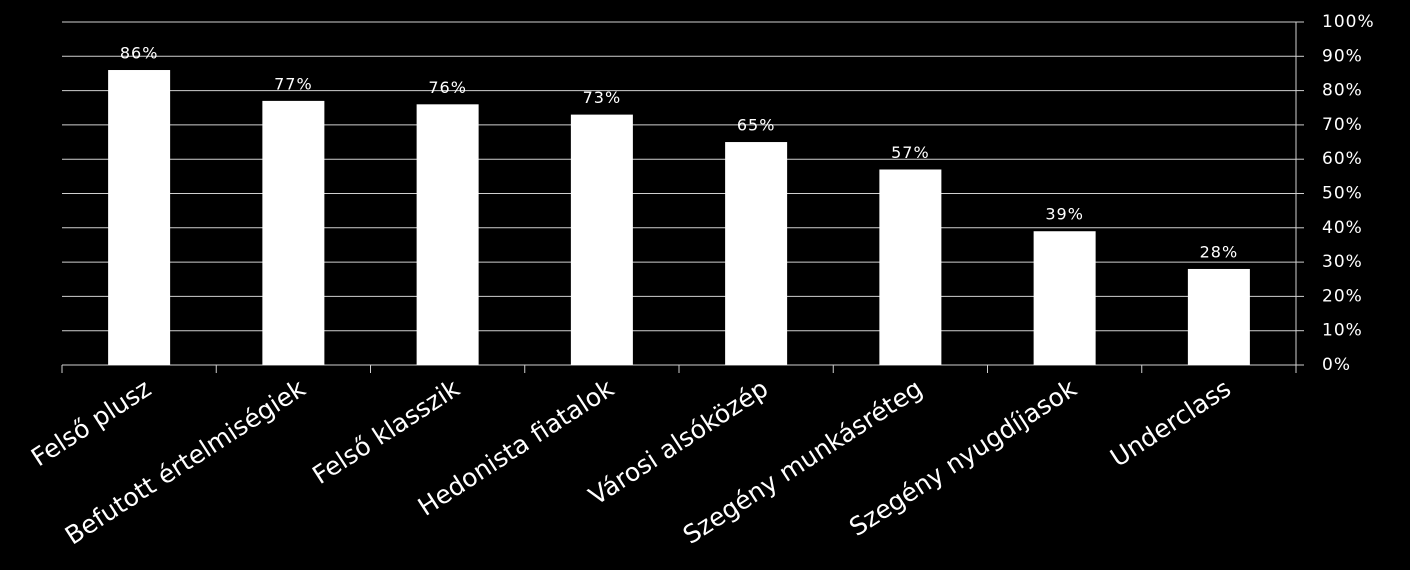 The height and width of the screenshot is (570, 1410). I want to click on value-label: 65%, so click(756, 125).